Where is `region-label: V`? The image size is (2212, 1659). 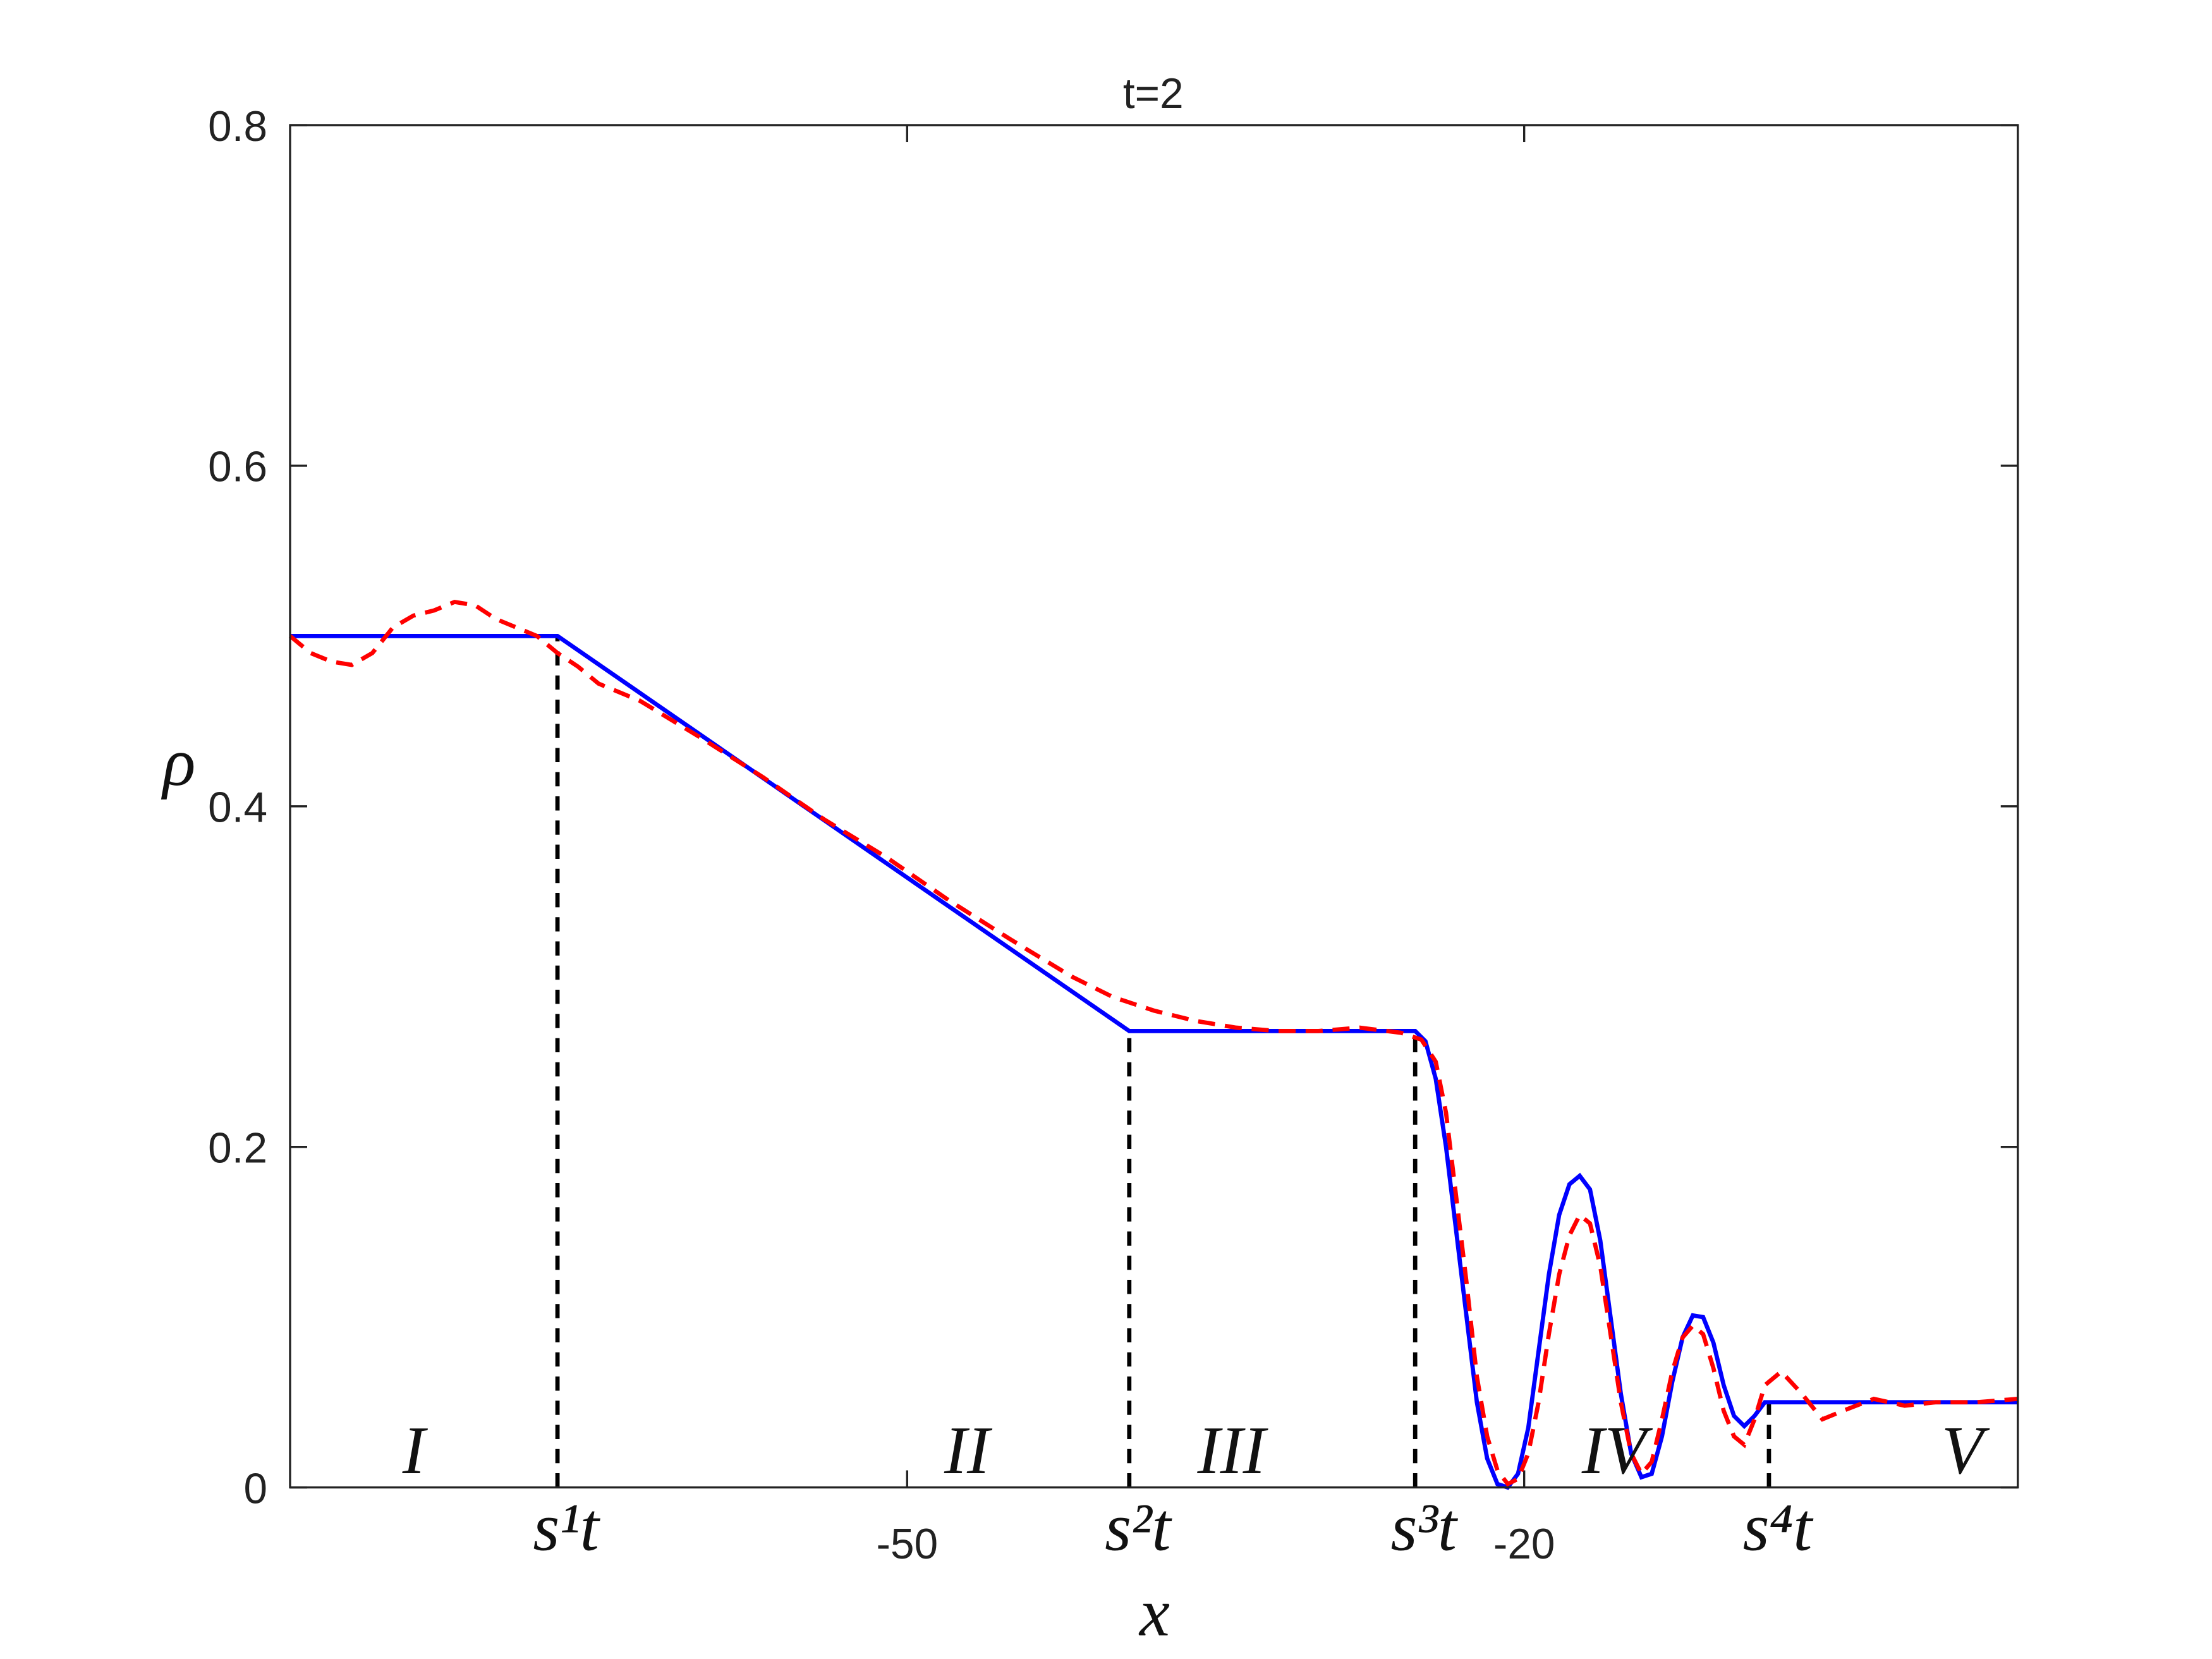
region-label: V is located at coordinates (1966, 1450).